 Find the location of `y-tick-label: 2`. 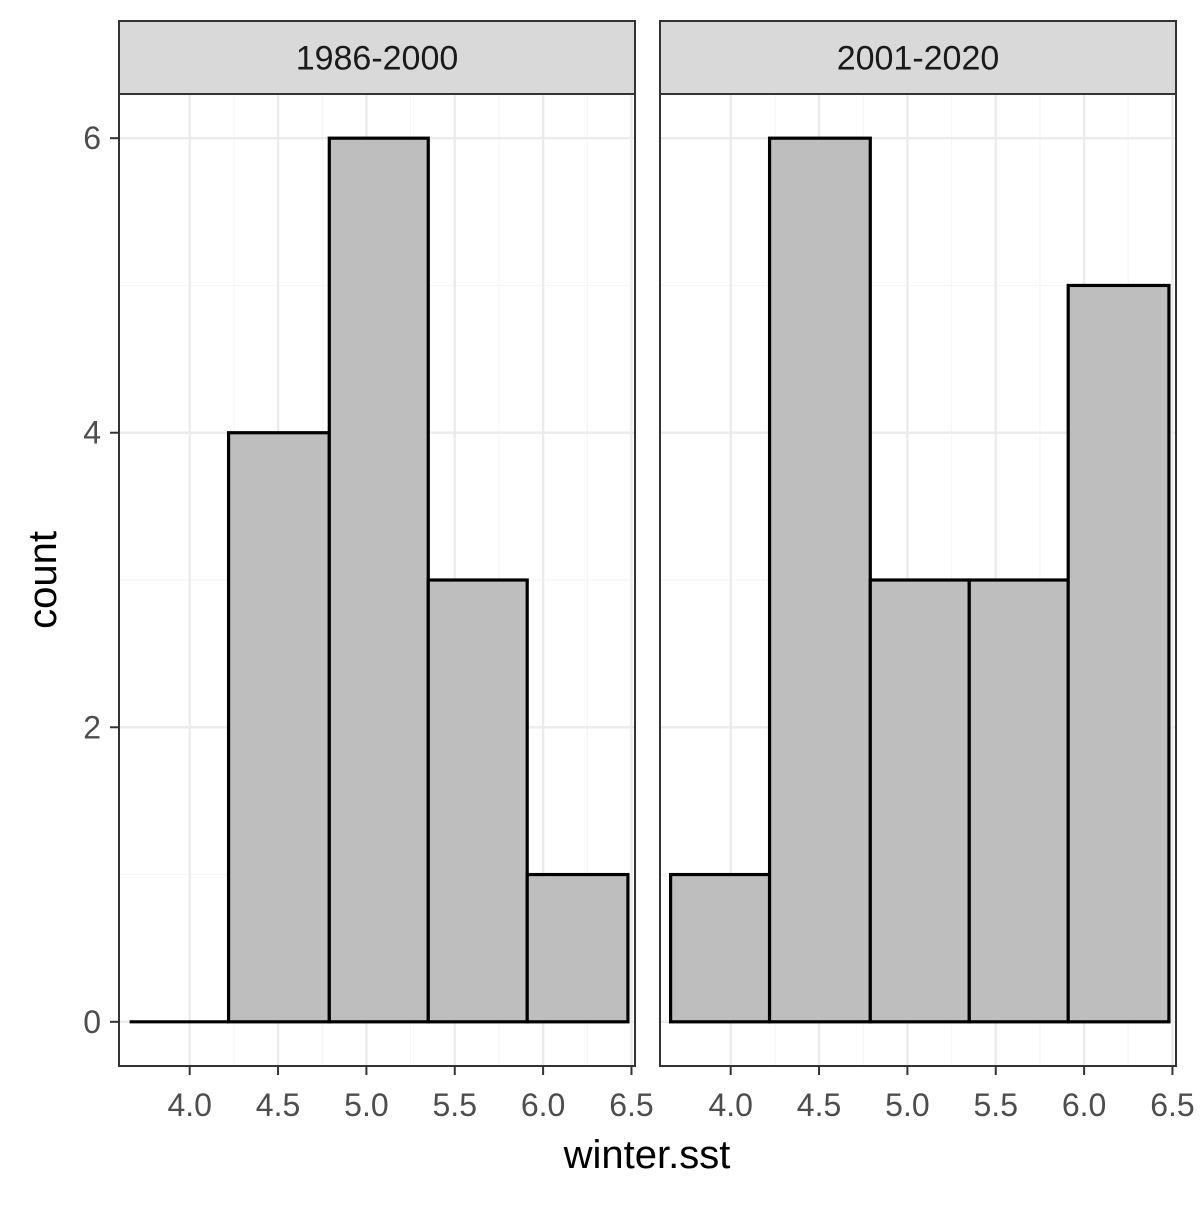

y-tick-label: 2 is located at coordinates (92, 727).